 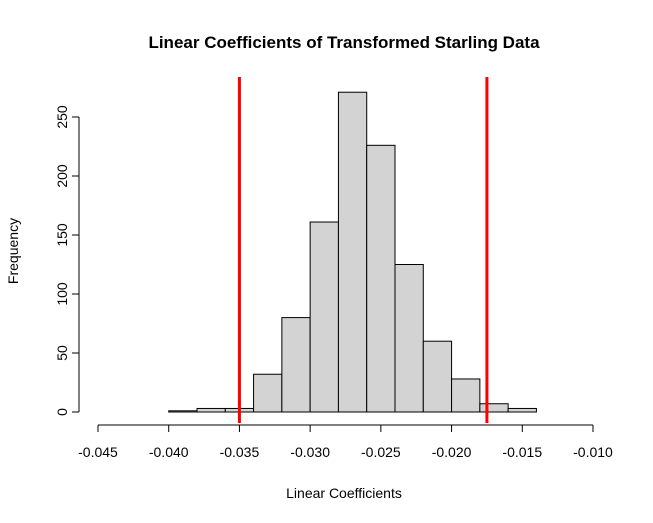 I want to click on x-tick-label: -0.010, so click(x=593, y=452).